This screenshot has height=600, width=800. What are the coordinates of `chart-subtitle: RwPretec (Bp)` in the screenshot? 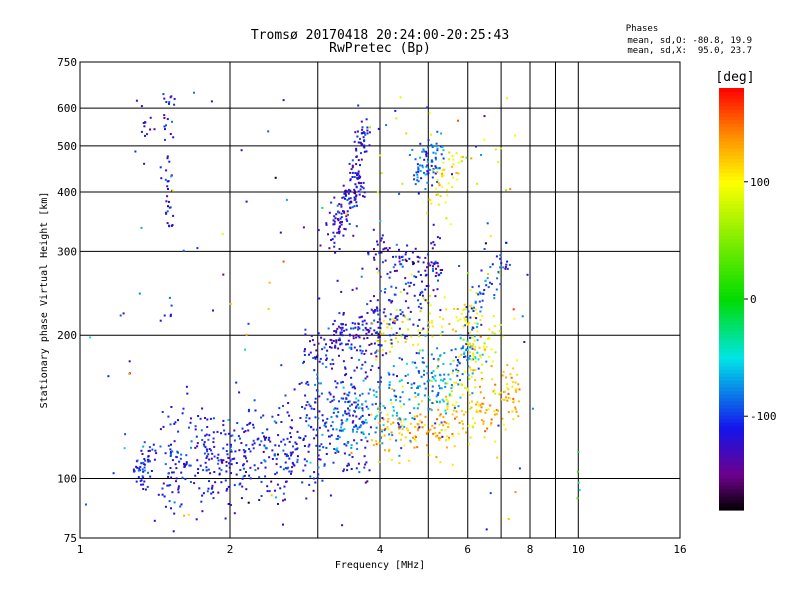 It's located at (380, 48).